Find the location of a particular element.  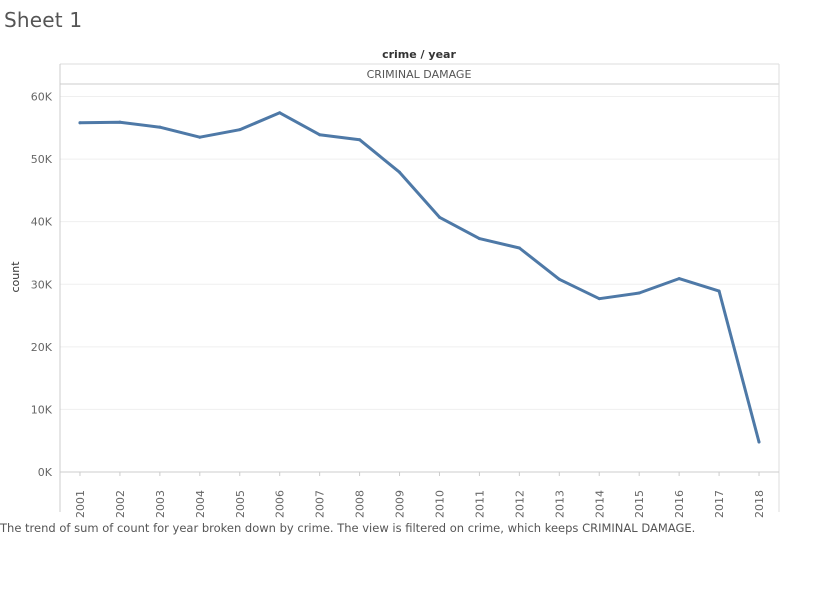

sheet-title: Sheet 1 is located at coordinates (43, 20).